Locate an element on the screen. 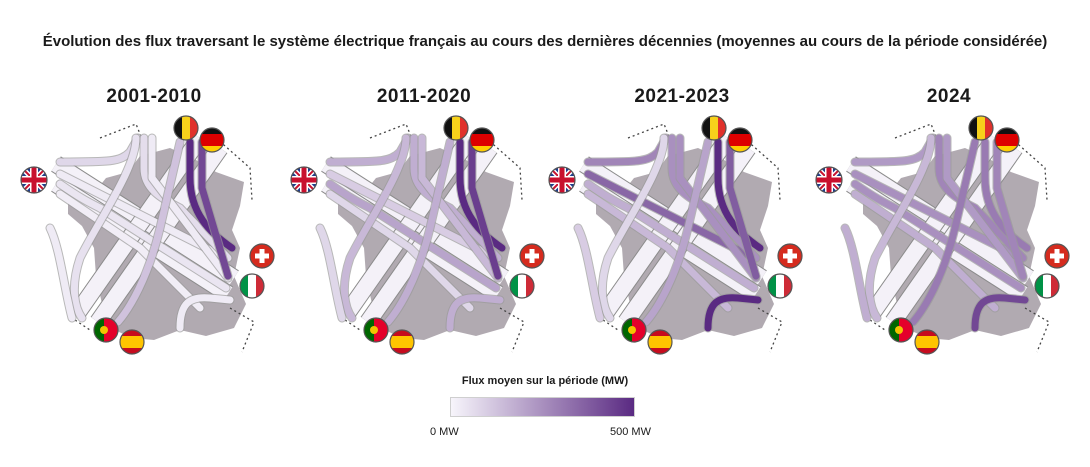 The width and height of the screenshot is (1090, 467). legend-color-scale is located at coordinates (542, 407).